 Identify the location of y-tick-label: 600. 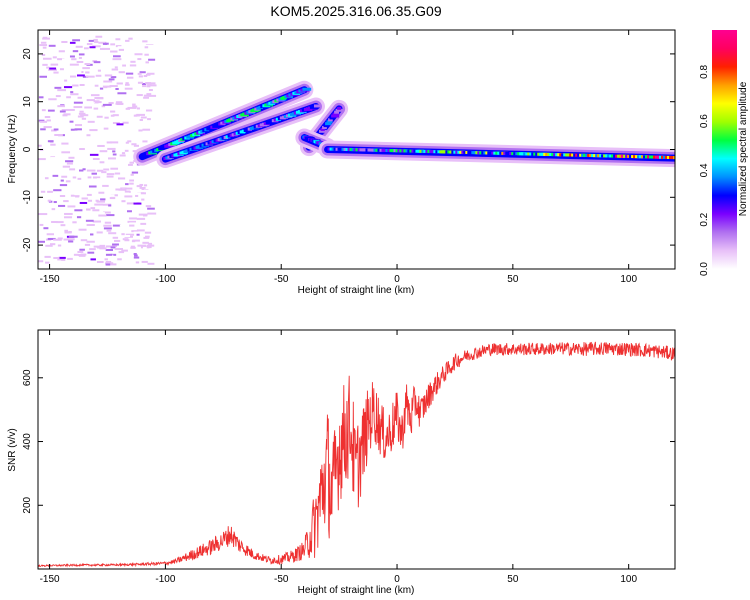
(27, 377).